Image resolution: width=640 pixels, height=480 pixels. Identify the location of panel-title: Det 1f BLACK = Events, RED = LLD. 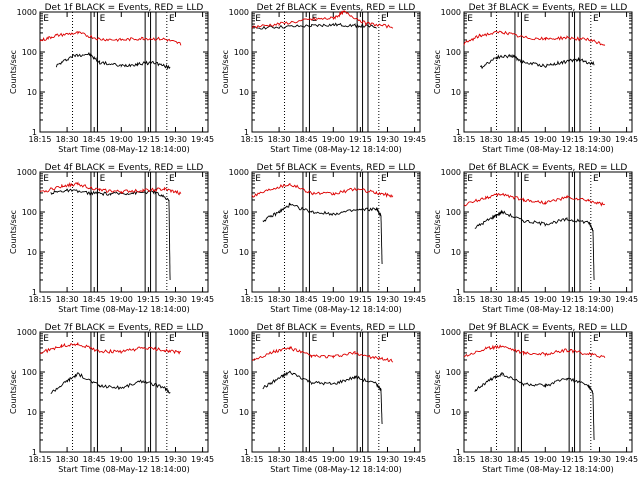
(124, 8).